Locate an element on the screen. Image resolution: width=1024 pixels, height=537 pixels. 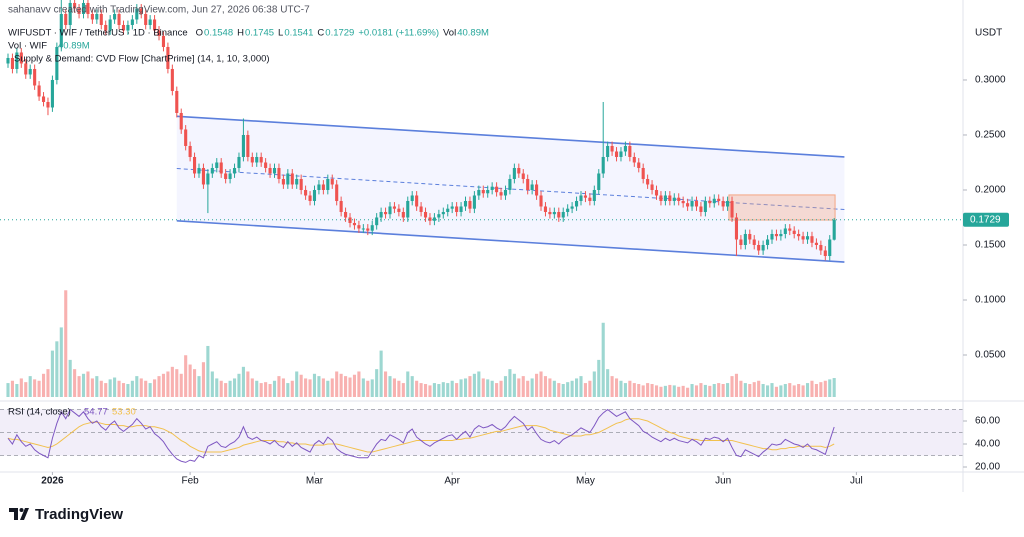
currency: USDT is located at coordinates (988, 33).